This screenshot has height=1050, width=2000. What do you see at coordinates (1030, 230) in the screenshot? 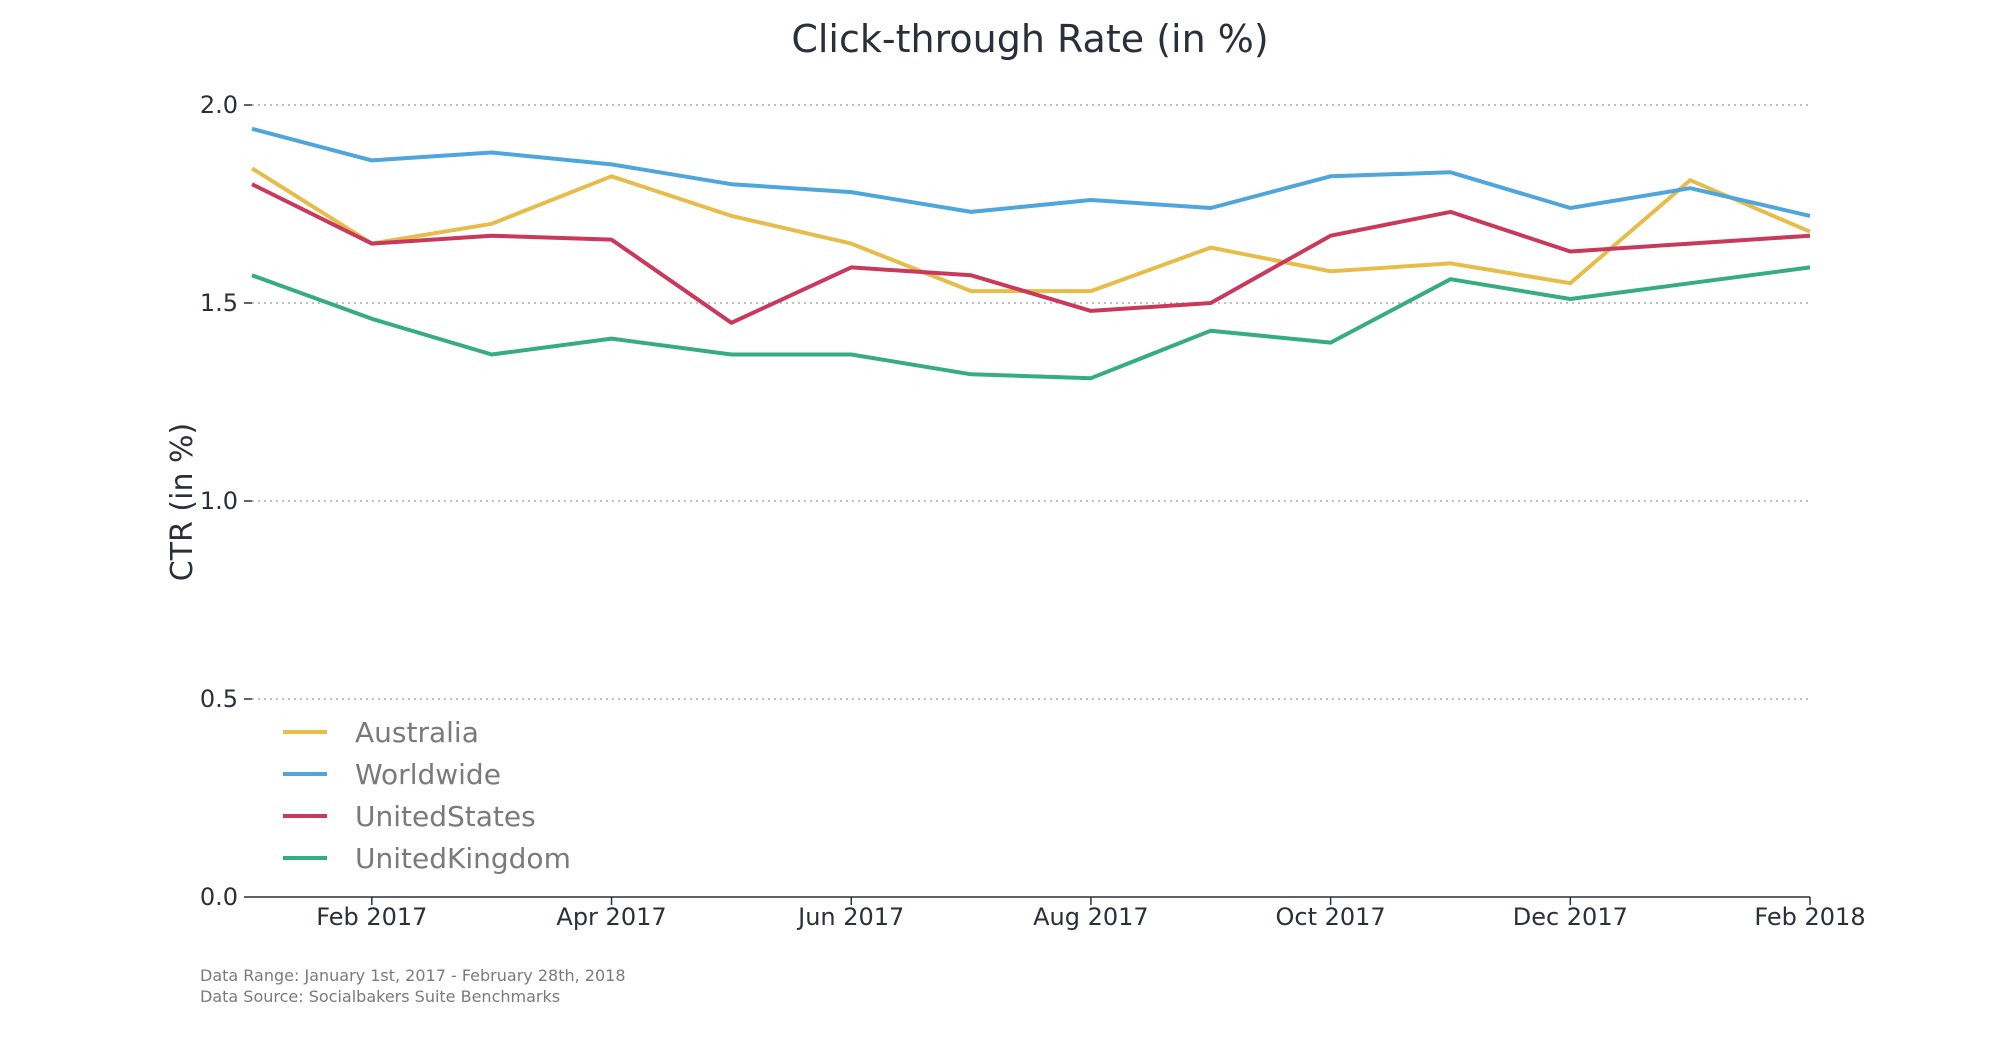
I see `series-line-australia` at bounding box center [1030, 230].